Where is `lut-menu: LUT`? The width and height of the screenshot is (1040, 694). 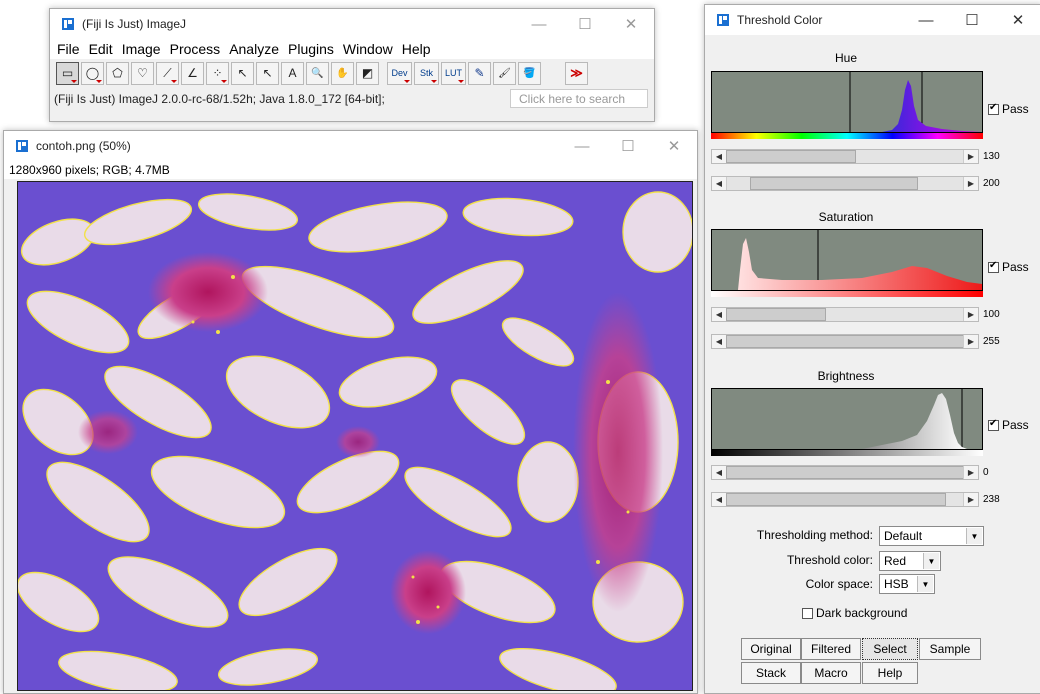
lut-menu: LUT is located at coordinates (453, 73).